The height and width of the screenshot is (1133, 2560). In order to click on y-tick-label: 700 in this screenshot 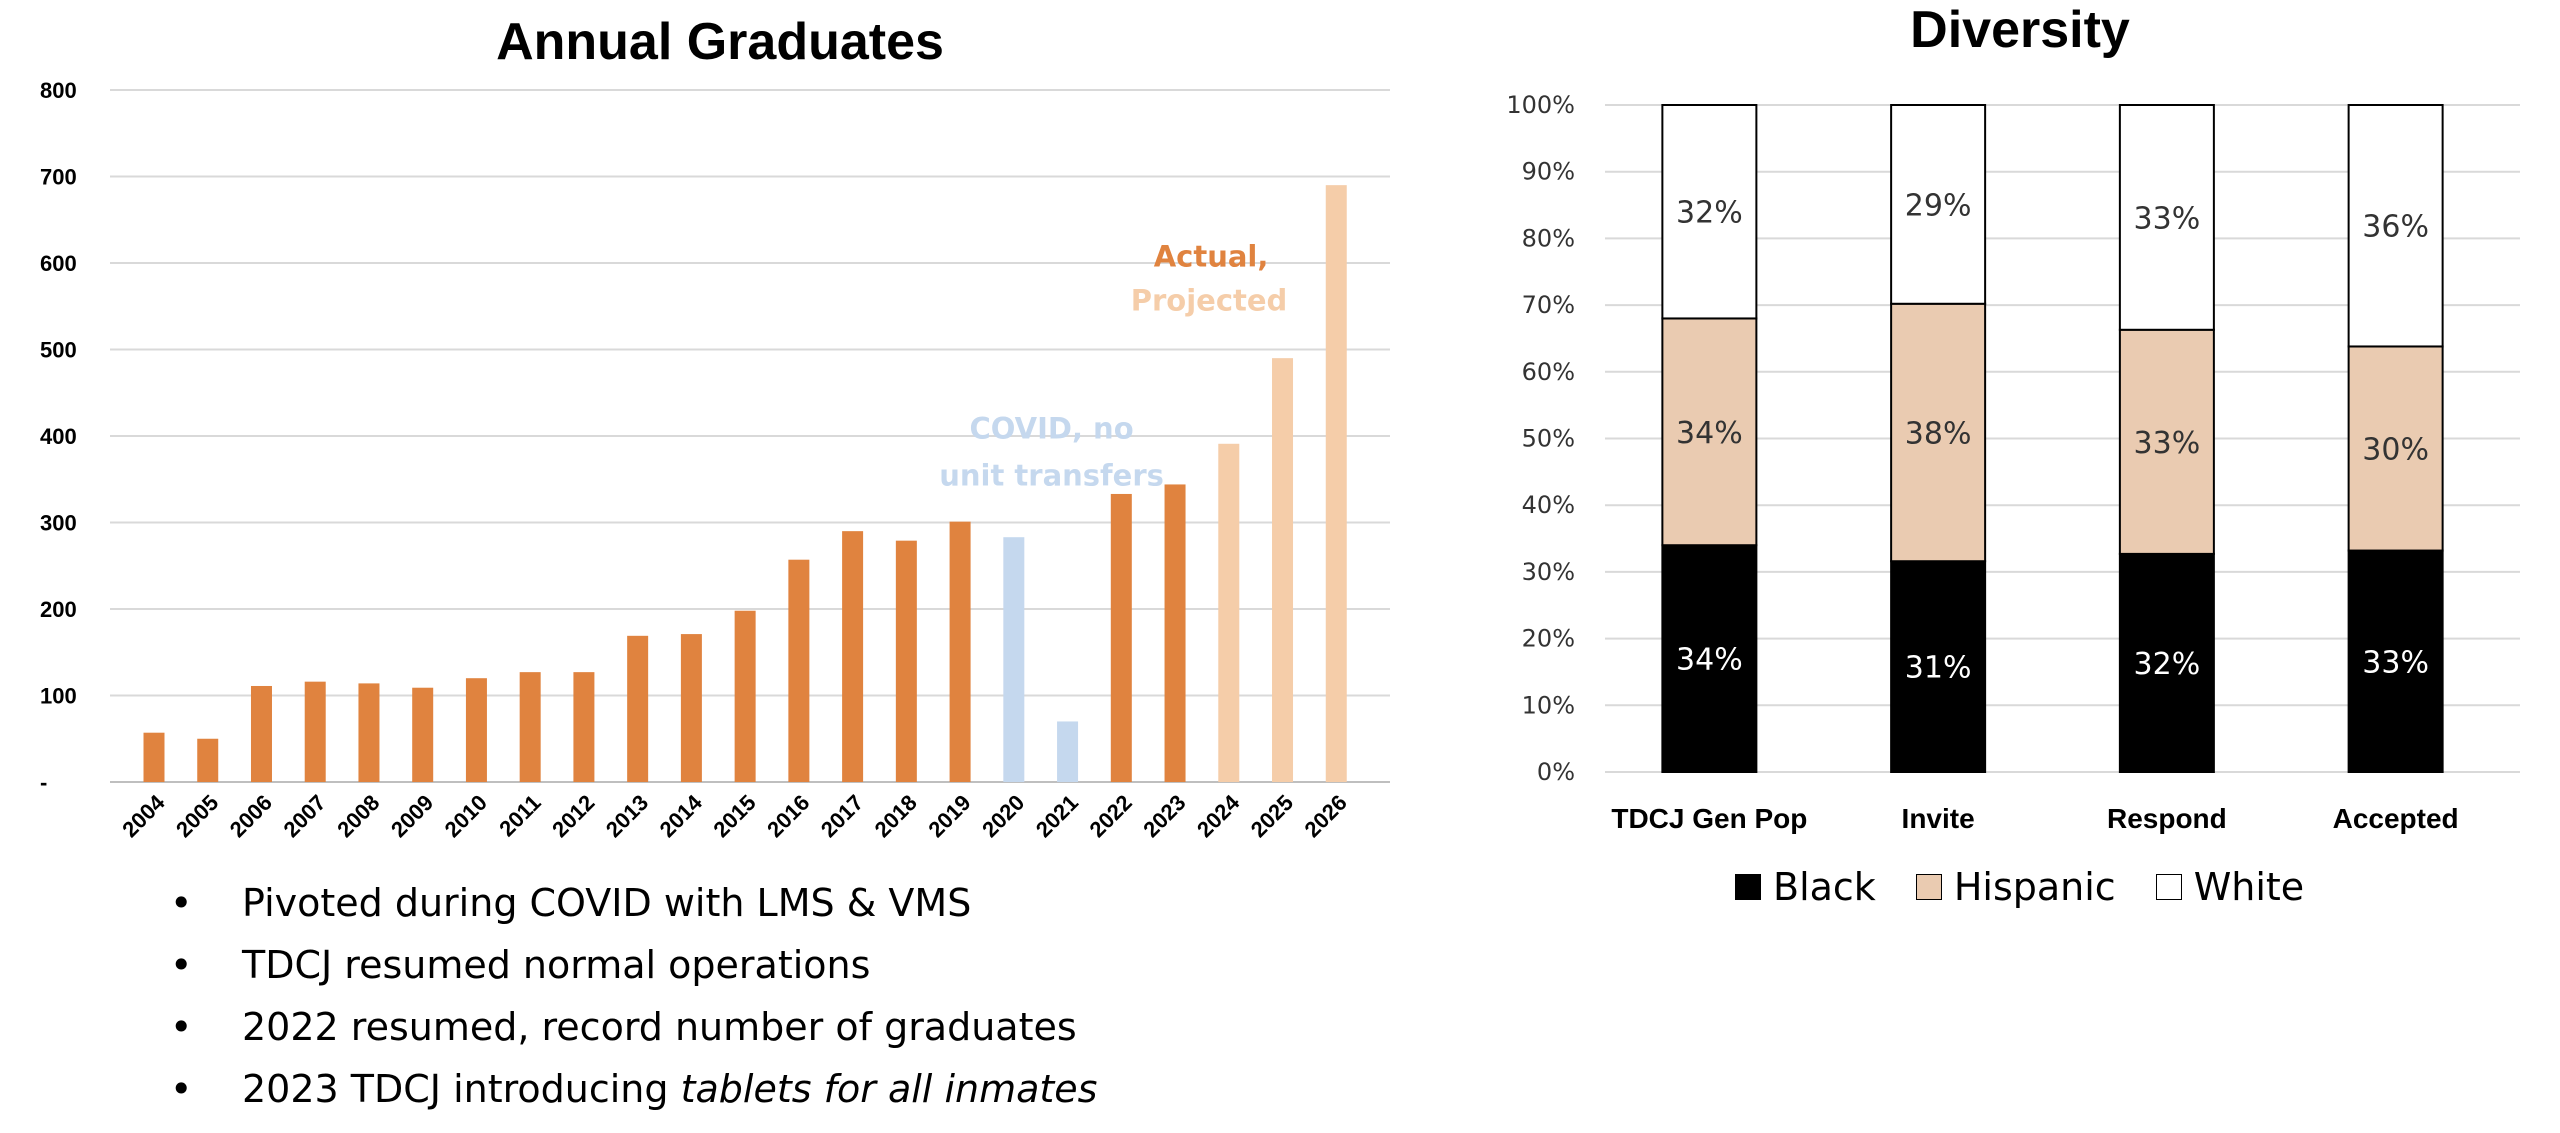, I will do `click(58, 177)`.